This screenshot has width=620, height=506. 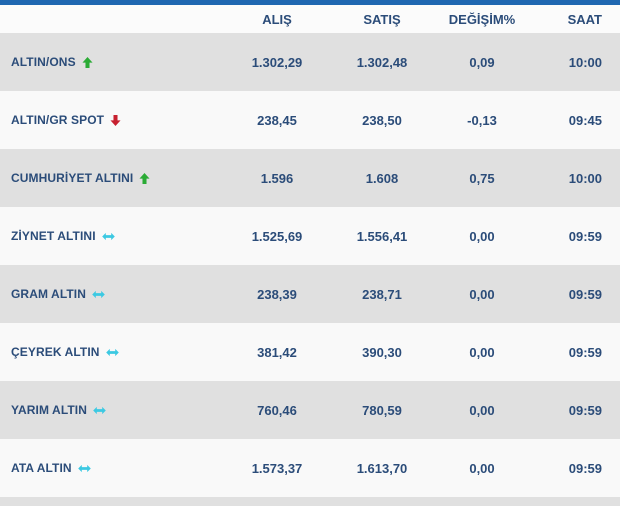 I want to click on instrument-name: GRAM ALTIN, so click(x=113, y=294).